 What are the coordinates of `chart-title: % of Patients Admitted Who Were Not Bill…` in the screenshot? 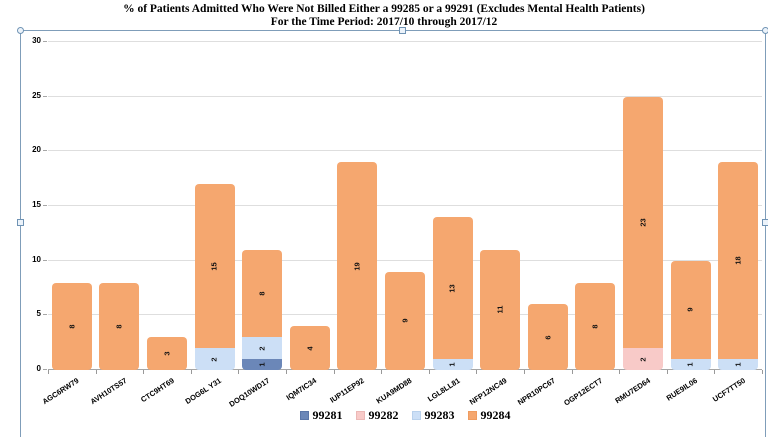 It's located at (384, 16).